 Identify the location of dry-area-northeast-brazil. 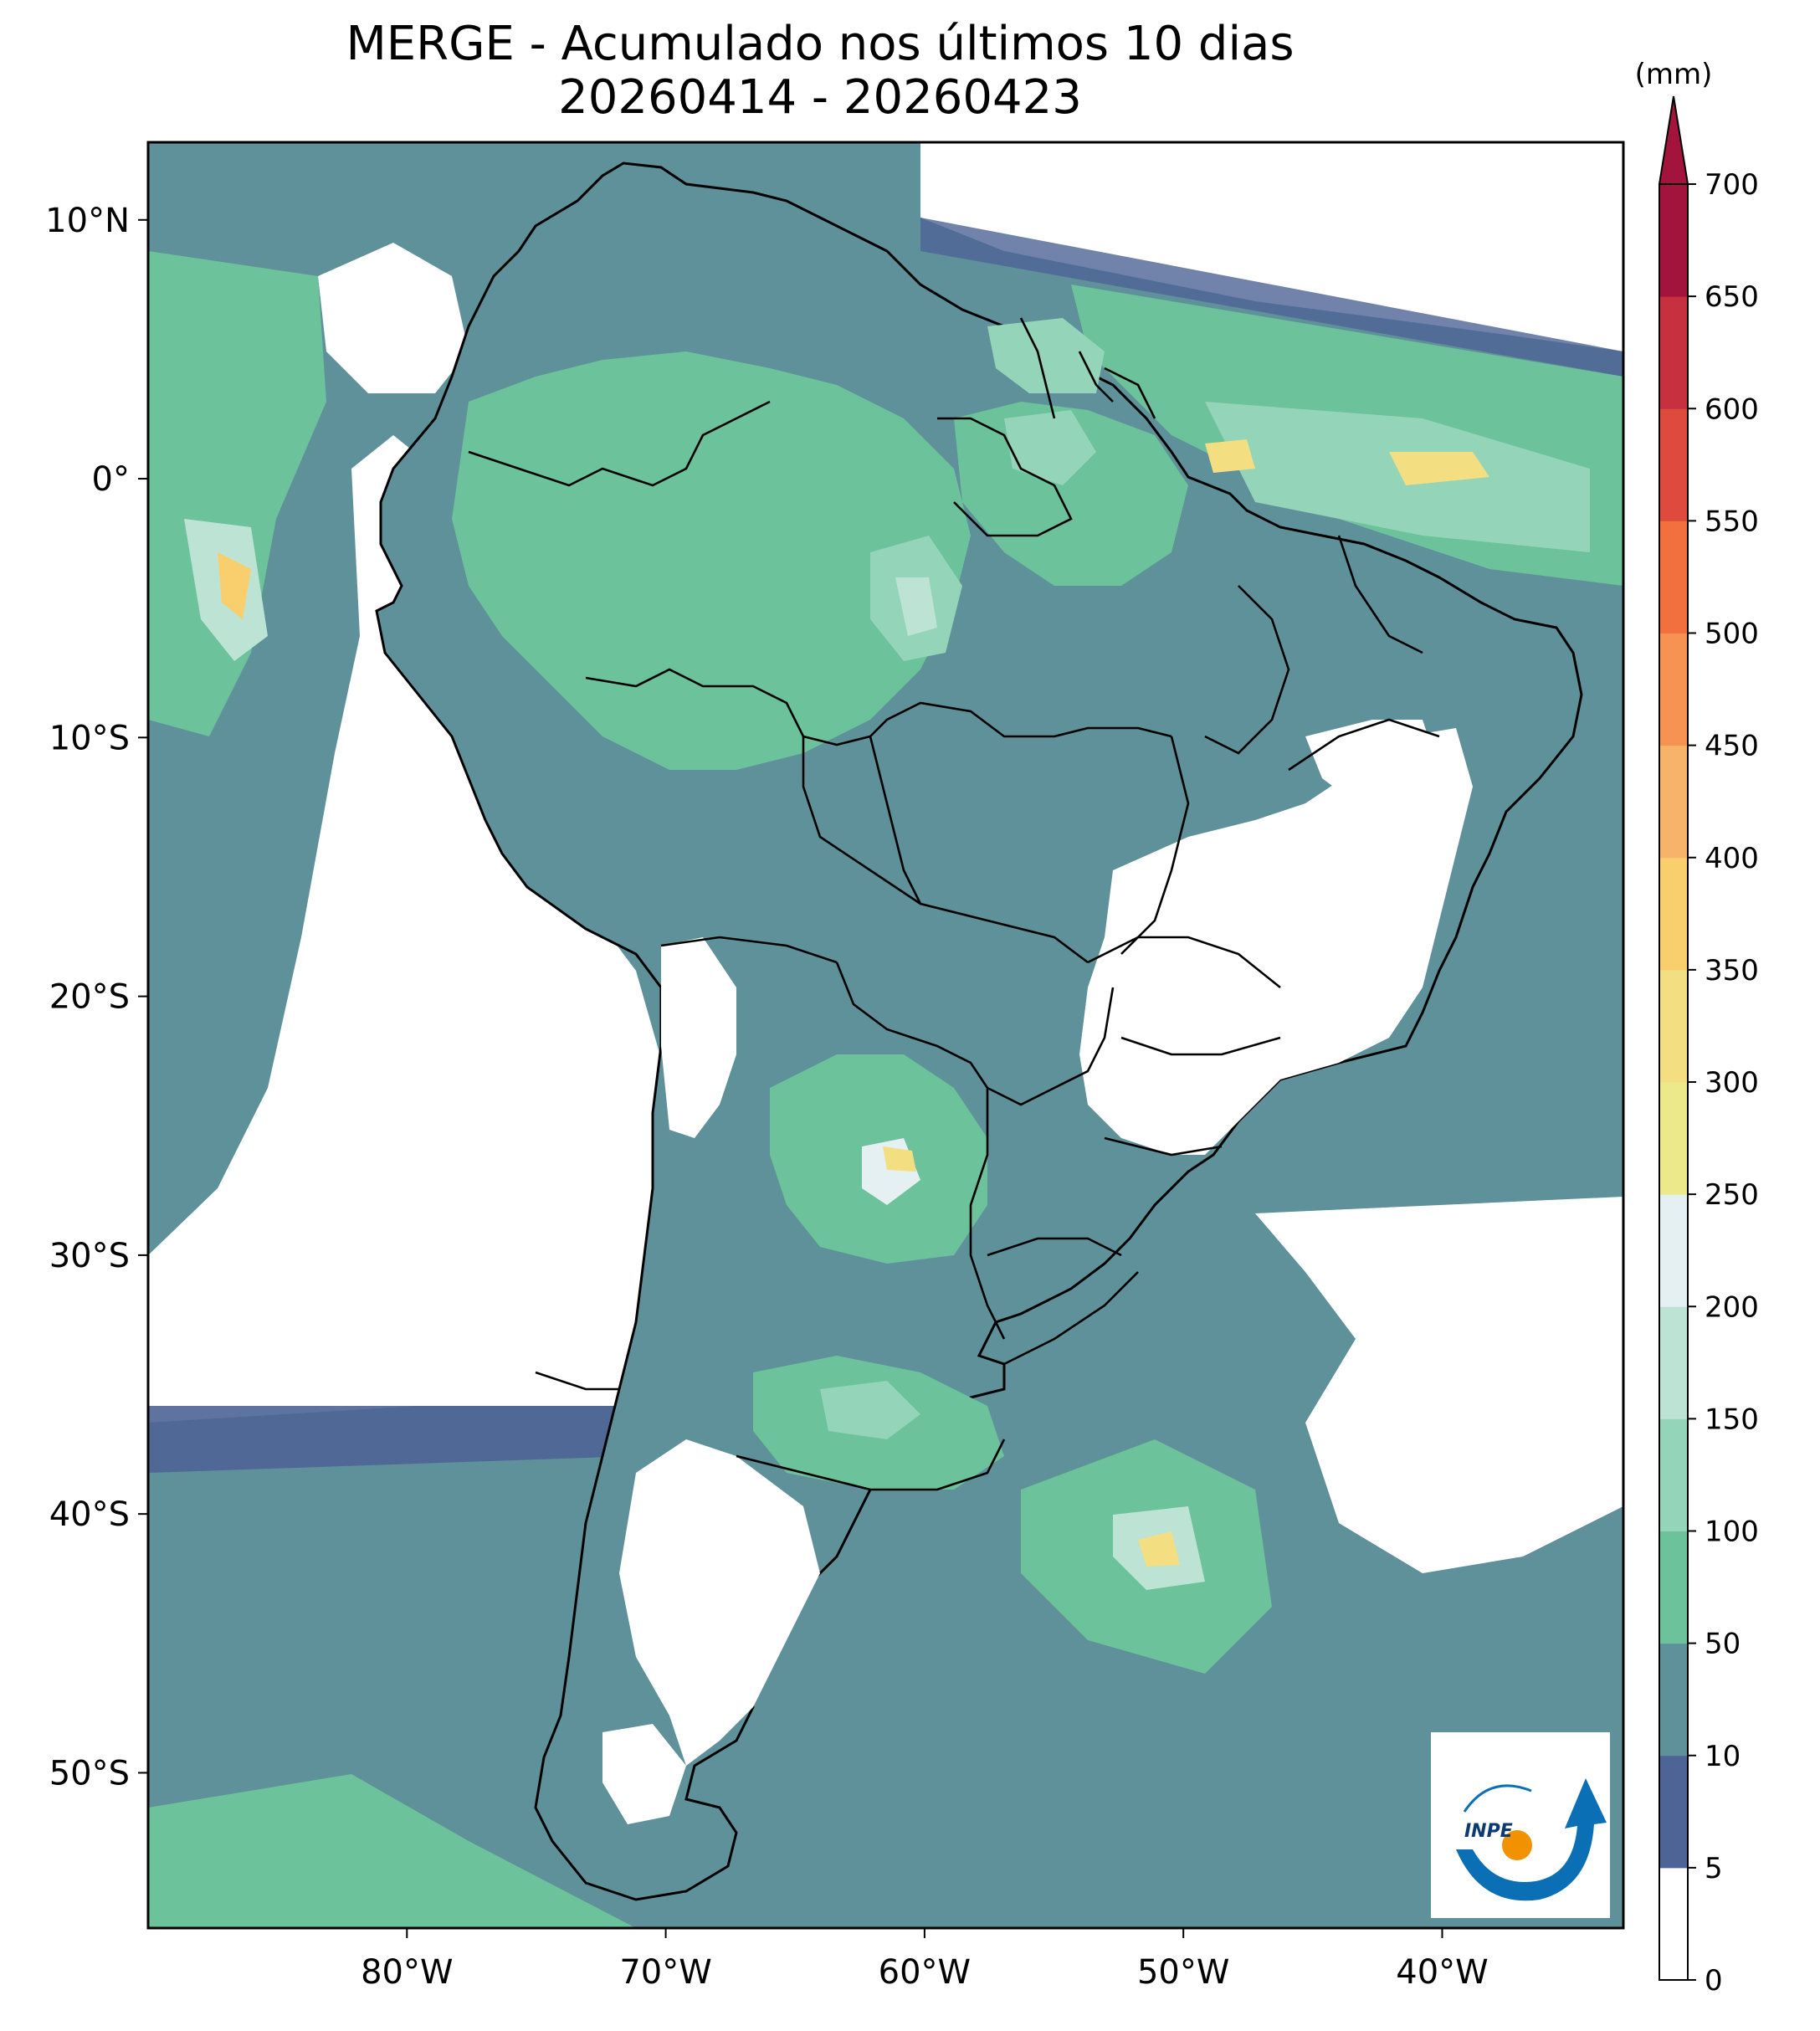
(1372, 761).